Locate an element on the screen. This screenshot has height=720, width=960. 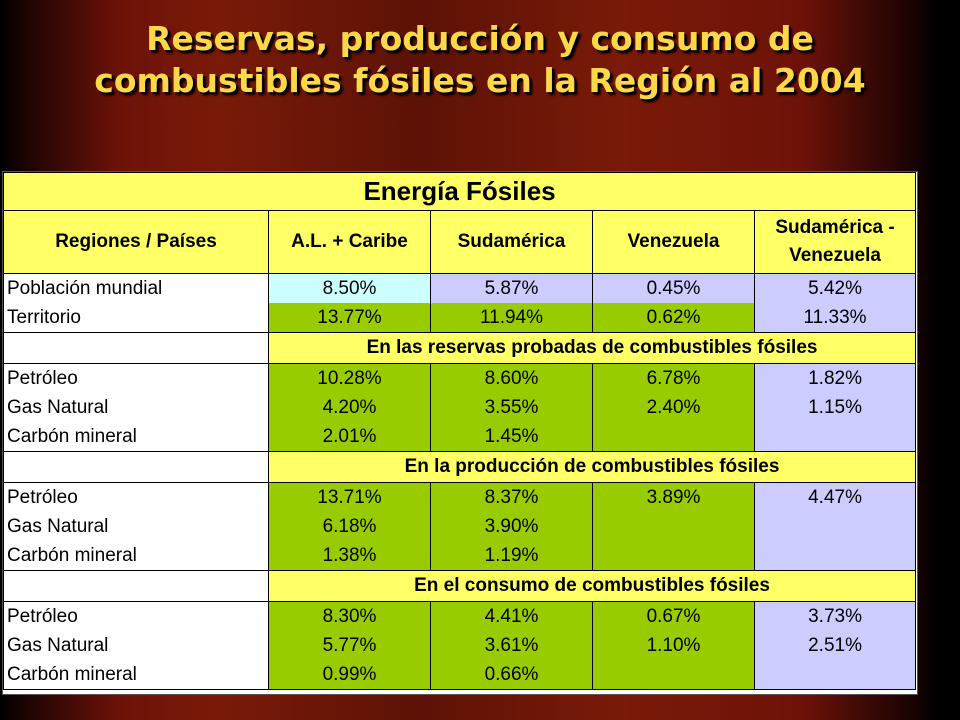
value-cell: 3.90% is located at coordinates (511, 526).